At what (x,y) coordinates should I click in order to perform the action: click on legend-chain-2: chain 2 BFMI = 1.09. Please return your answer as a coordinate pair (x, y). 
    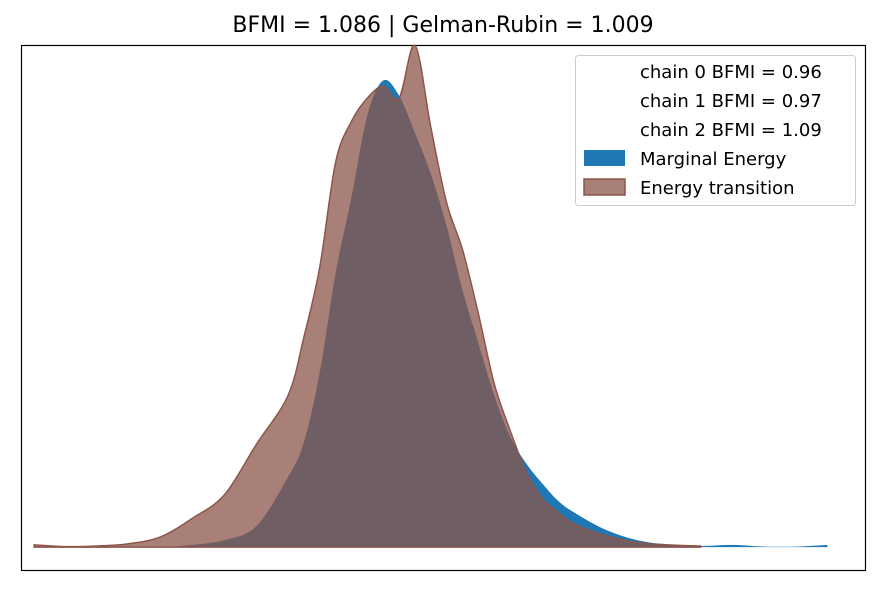
    Looking at the image, I should click on (731, 130).